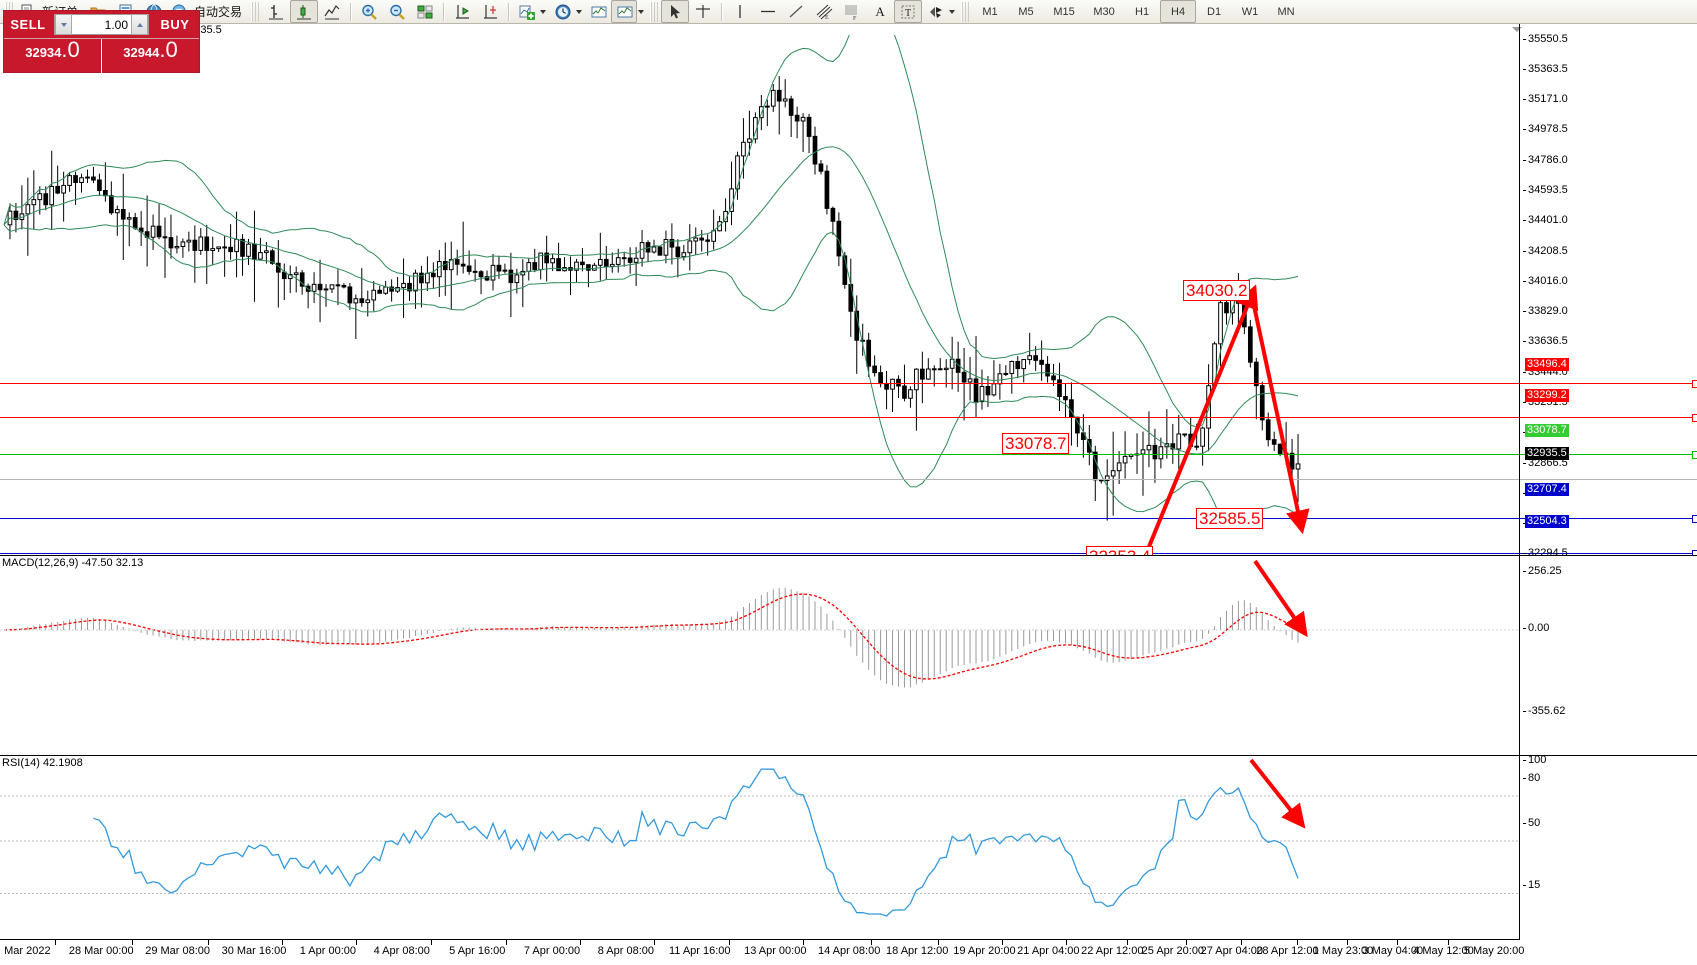  Describe the element at coordinates (27, 951) in the screenshot. I see `time-tick-label: Mar 2022` at that location.